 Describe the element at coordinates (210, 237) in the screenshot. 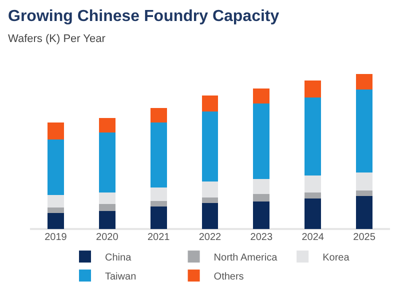

I see `x-tick-label: 2022` at that location.